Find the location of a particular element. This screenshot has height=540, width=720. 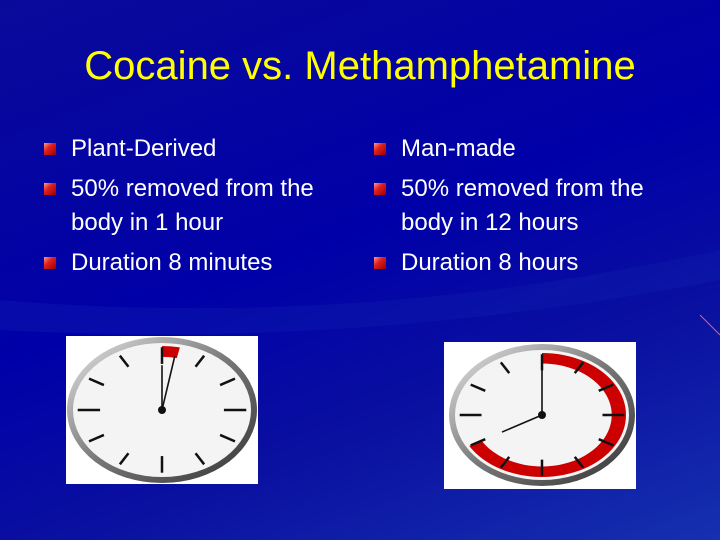

bullet-item: Man-made is located at coordinates (534, 149).